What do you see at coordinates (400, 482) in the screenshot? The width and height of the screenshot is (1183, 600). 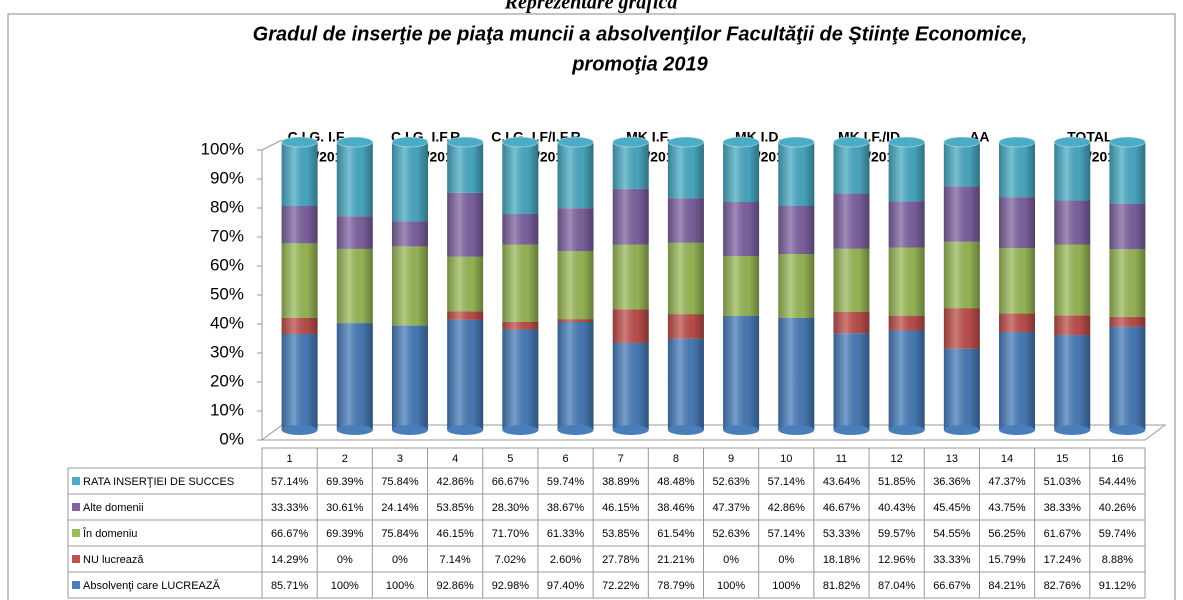 I see `table-value: 75.84%` at bounding box center [400, 482].